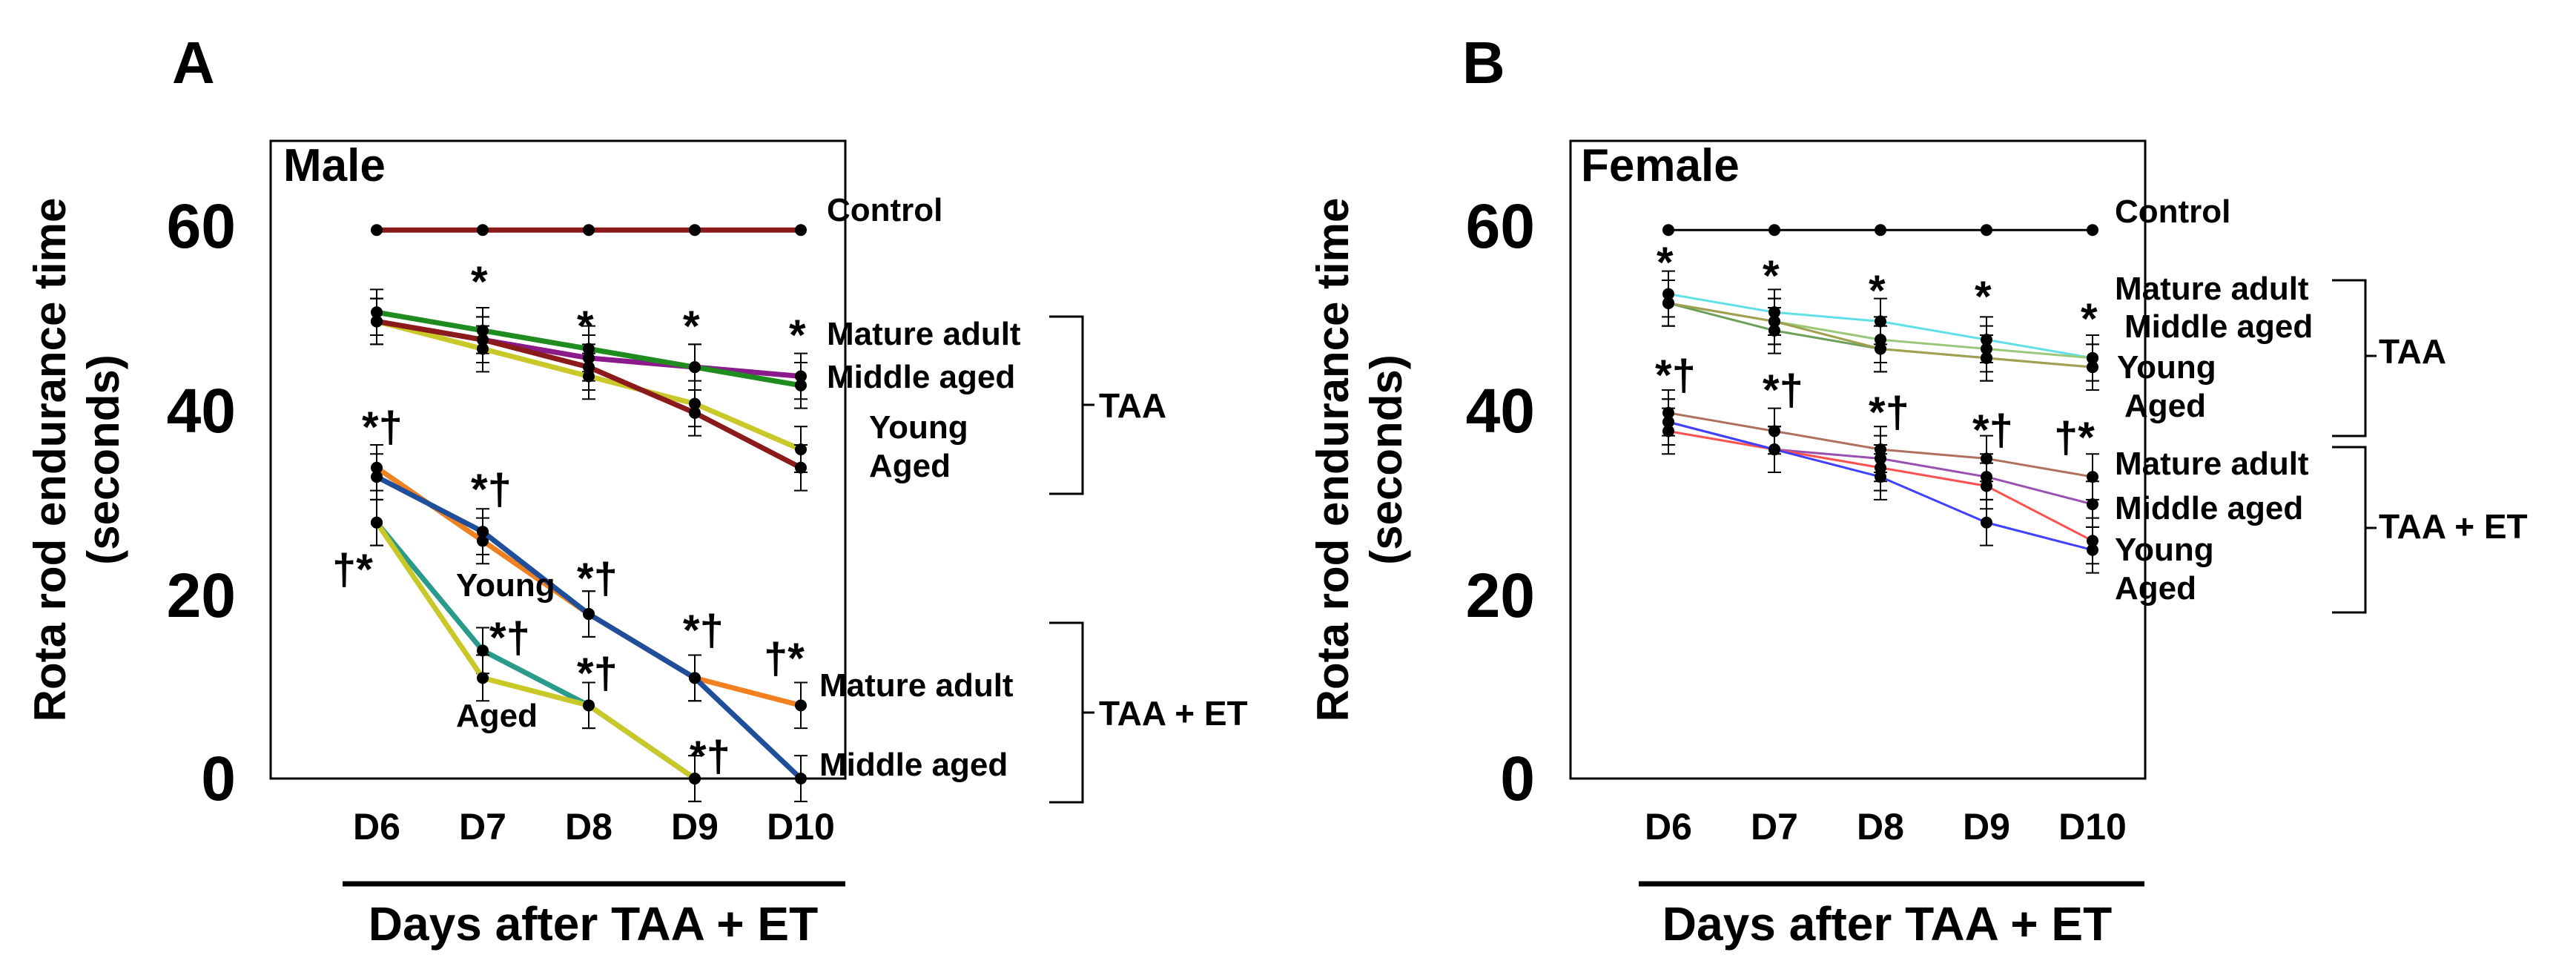 The width and height of the screenshot is (2576, 978). Describe the element at coordinates (377, 230) in the screenshot. I see `panel-a-point-control-d6` at that location.